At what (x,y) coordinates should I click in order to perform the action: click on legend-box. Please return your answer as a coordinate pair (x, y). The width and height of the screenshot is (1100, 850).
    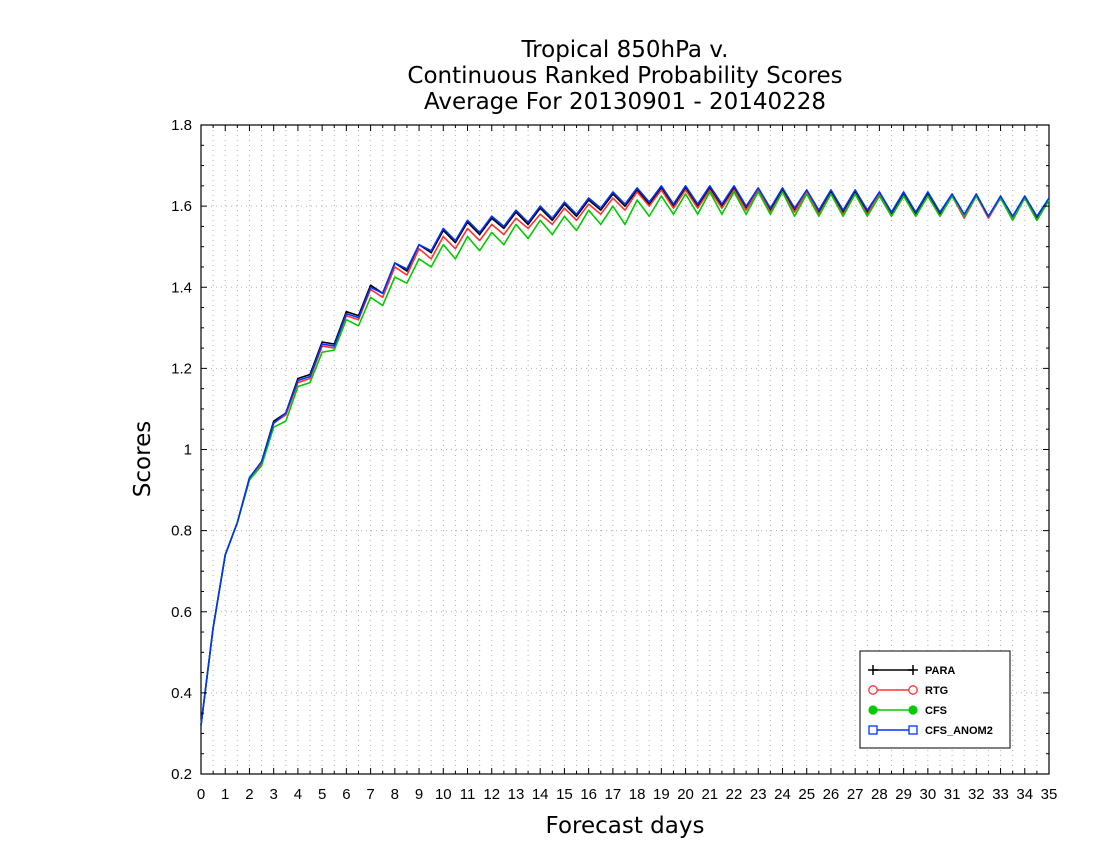
    Looking at the image, I should click on (935, 699).